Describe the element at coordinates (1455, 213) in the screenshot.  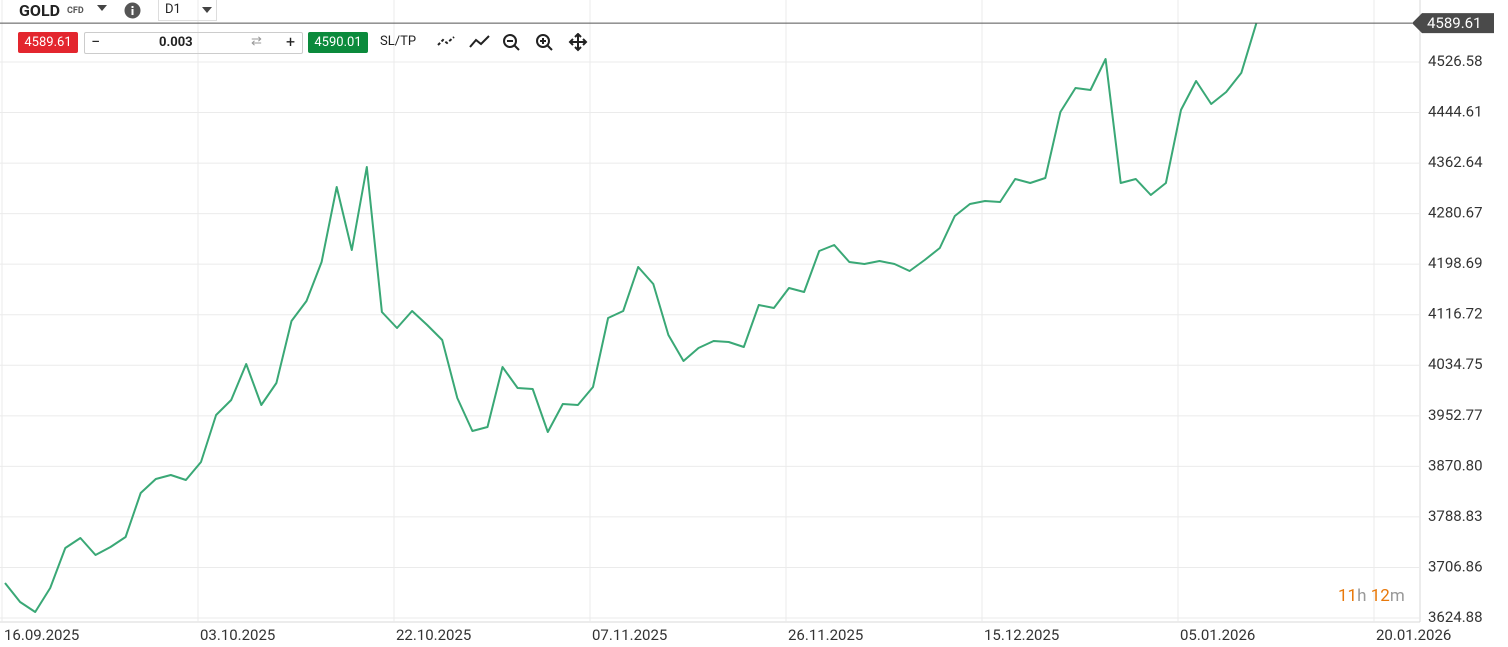
I see `y-tick-label: 4280.67` at that location.